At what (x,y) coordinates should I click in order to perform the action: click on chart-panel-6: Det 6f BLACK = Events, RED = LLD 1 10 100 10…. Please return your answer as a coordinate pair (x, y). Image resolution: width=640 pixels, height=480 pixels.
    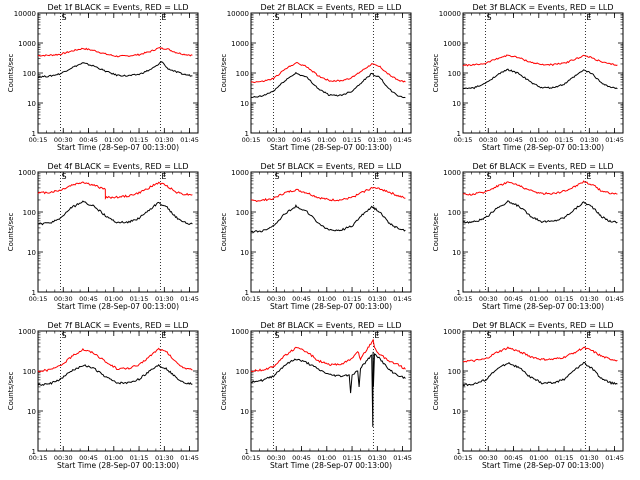
    Looking at the image, I should click on (528, 236).